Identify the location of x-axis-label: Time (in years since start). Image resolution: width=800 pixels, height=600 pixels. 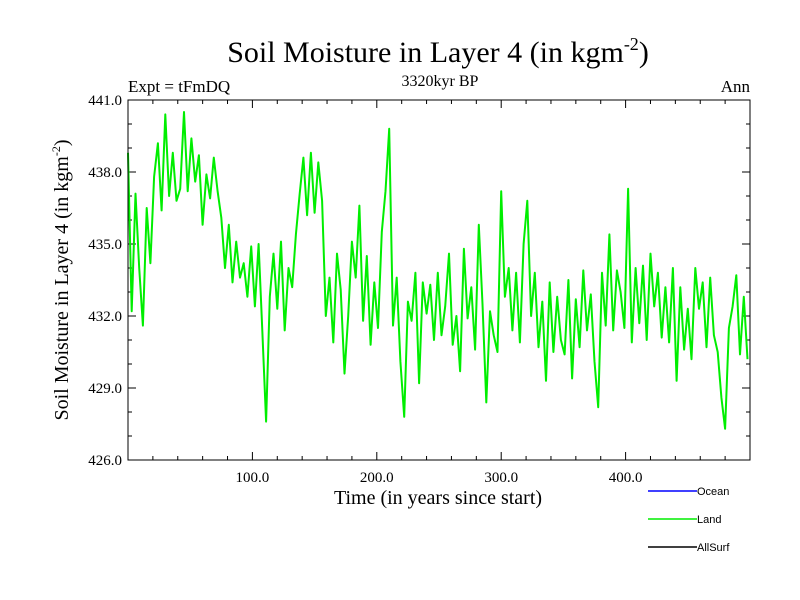
(438, 498).